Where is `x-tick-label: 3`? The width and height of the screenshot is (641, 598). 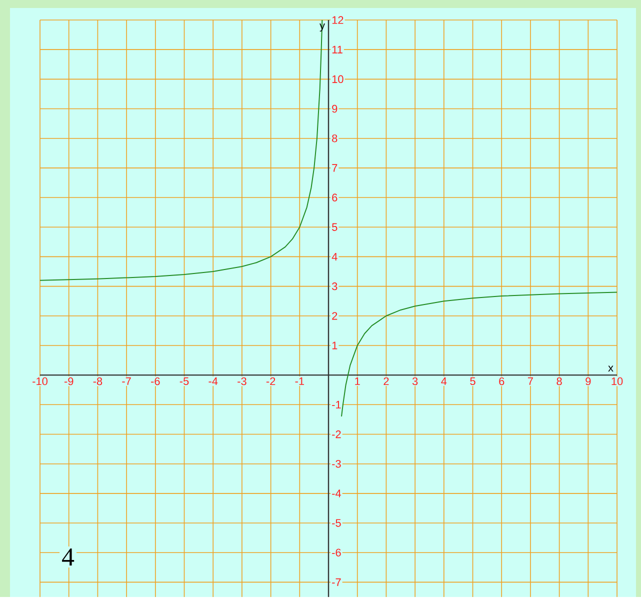
x-tick-label: 3 is located at coordinates (415, 382).